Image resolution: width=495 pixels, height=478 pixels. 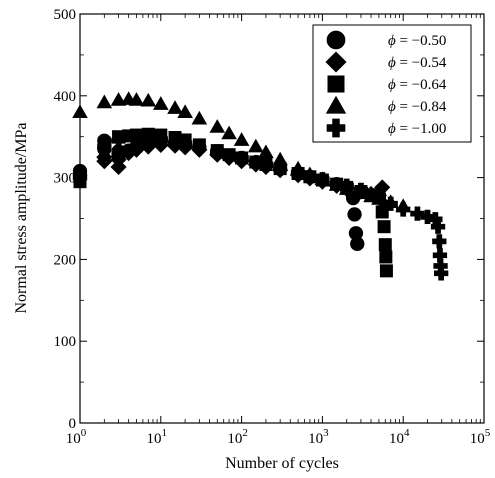 I want to click on legend-label: ϕ = −0.64, so click(x=417, y=85).